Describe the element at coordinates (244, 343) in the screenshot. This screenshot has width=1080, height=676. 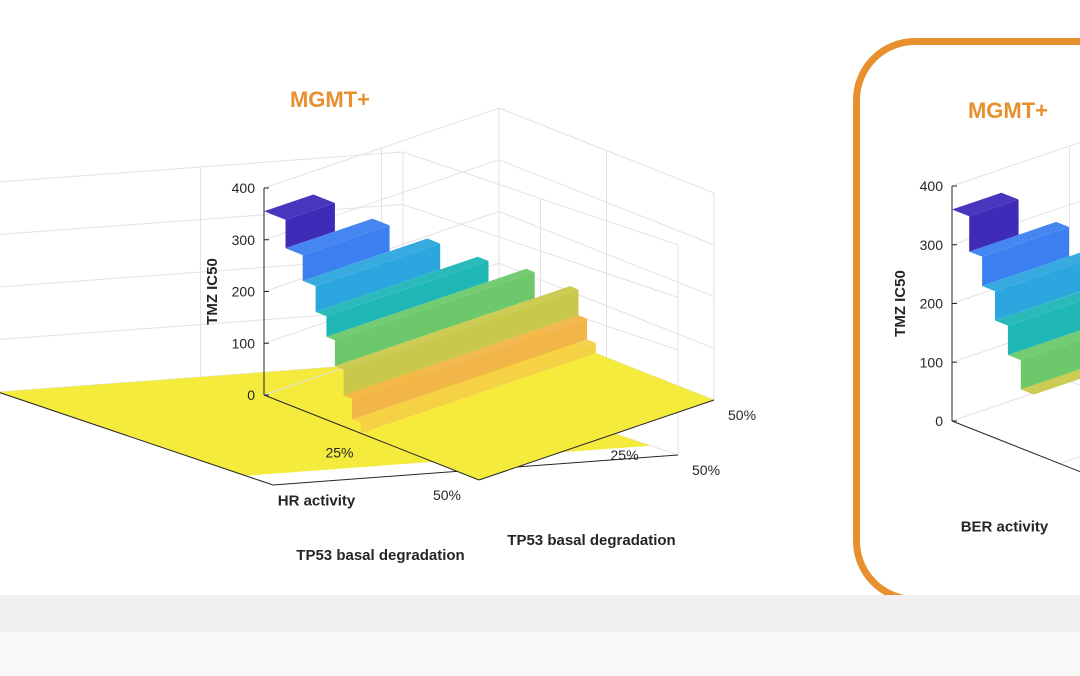
I see `z-tick-label: 100` at that location.